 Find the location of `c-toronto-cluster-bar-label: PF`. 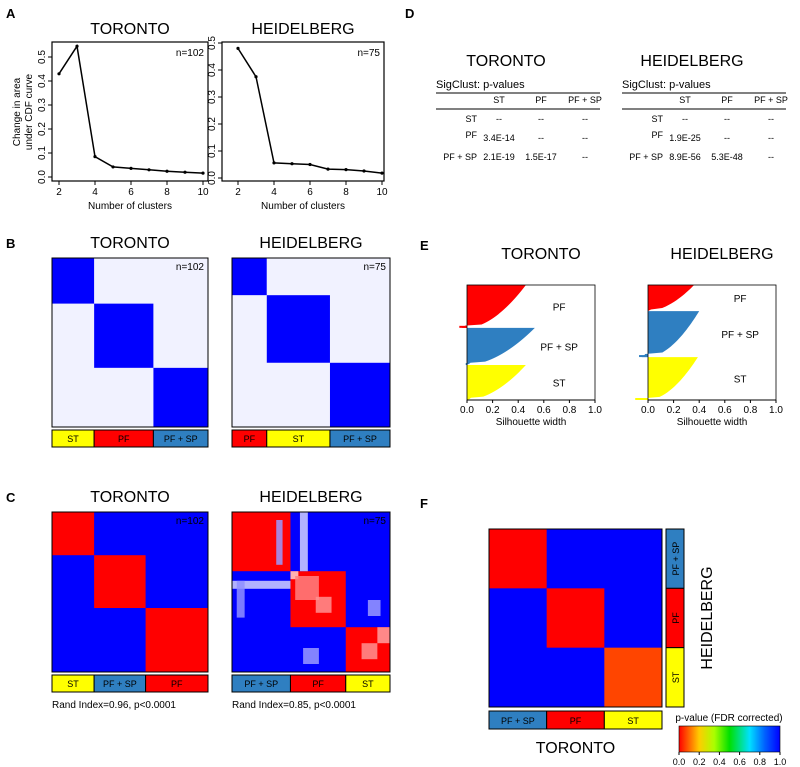

c-toronto-cluster-bar-label: PF is located at coordinates (177, 684).